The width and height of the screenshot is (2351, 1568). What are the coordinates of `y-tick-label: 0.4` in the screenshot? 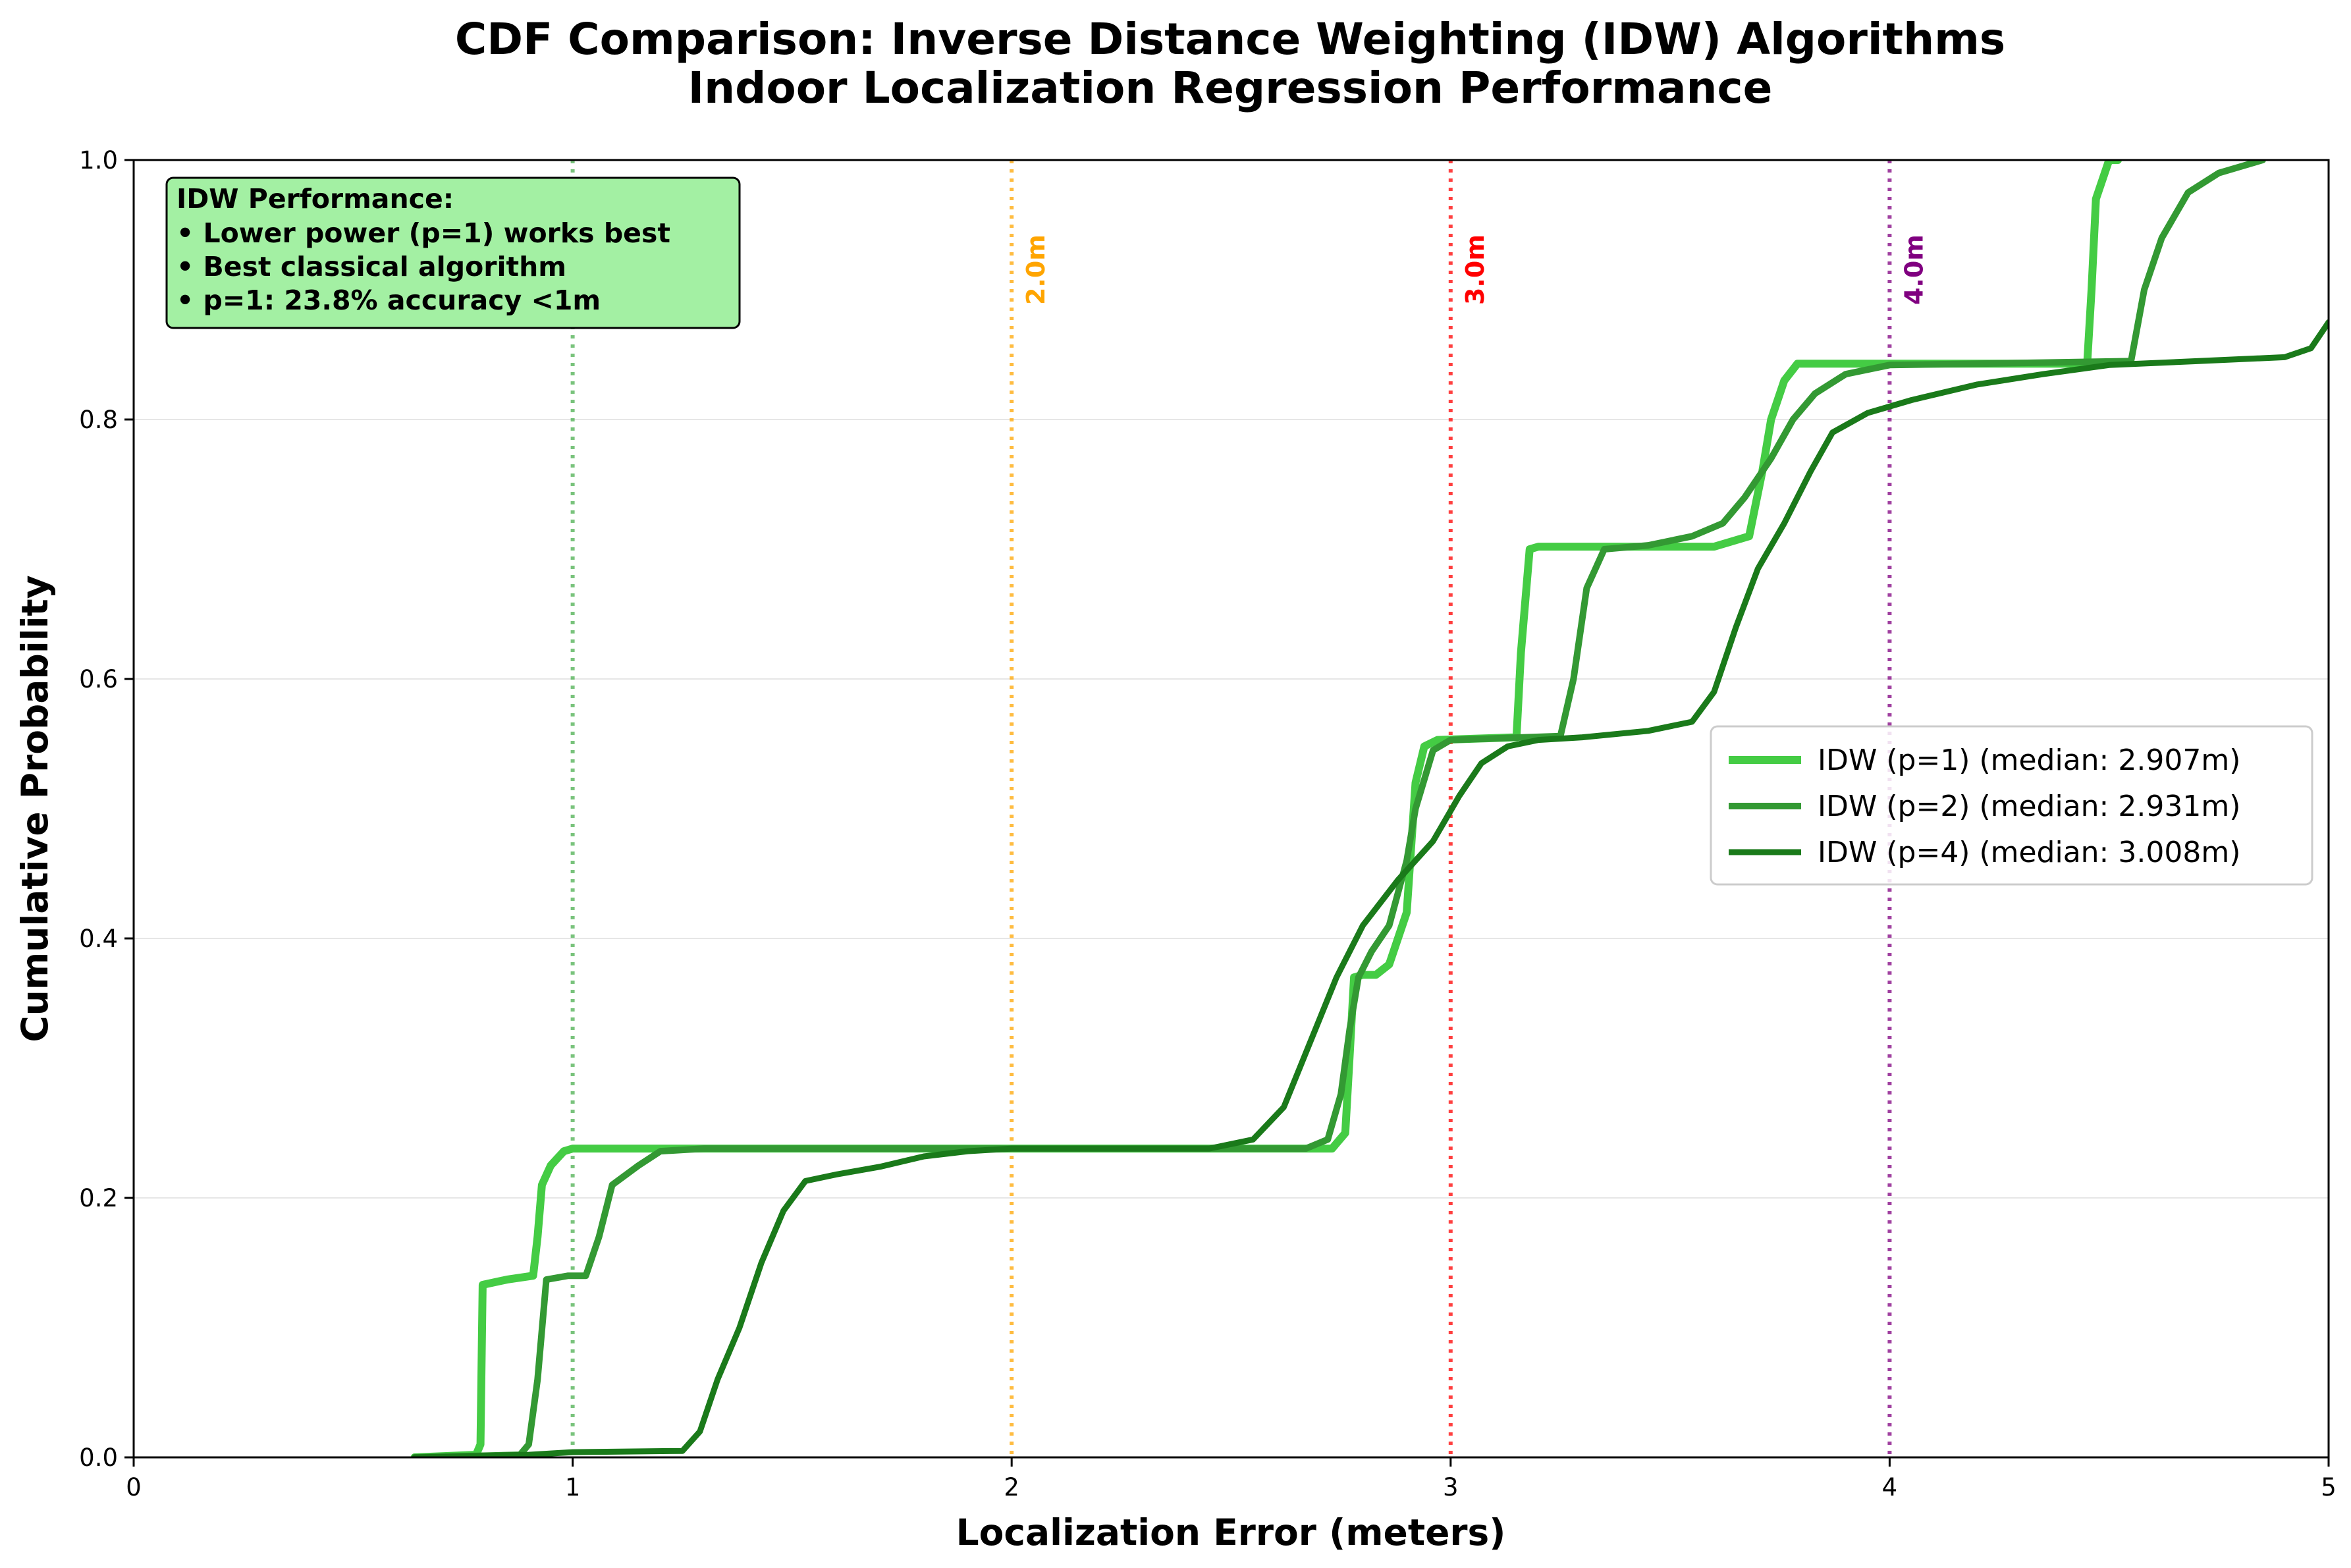 It's located at (98, 939).